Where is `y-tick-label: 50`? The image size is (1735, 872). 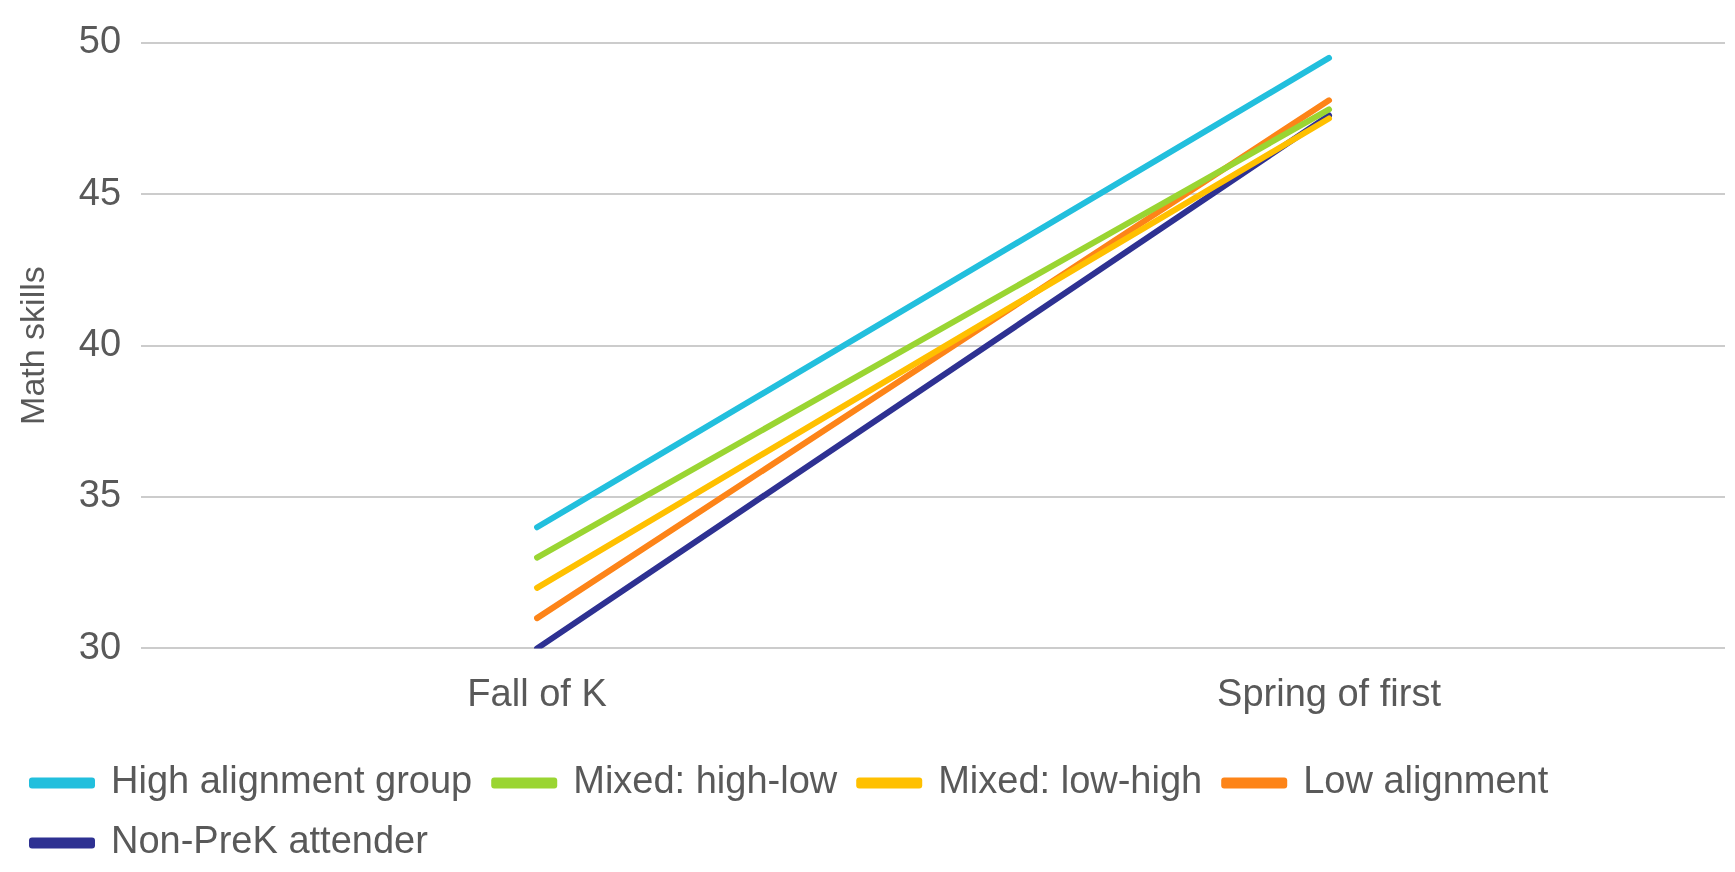
y-tick-label: 50 is located at coordinates (100, 40).